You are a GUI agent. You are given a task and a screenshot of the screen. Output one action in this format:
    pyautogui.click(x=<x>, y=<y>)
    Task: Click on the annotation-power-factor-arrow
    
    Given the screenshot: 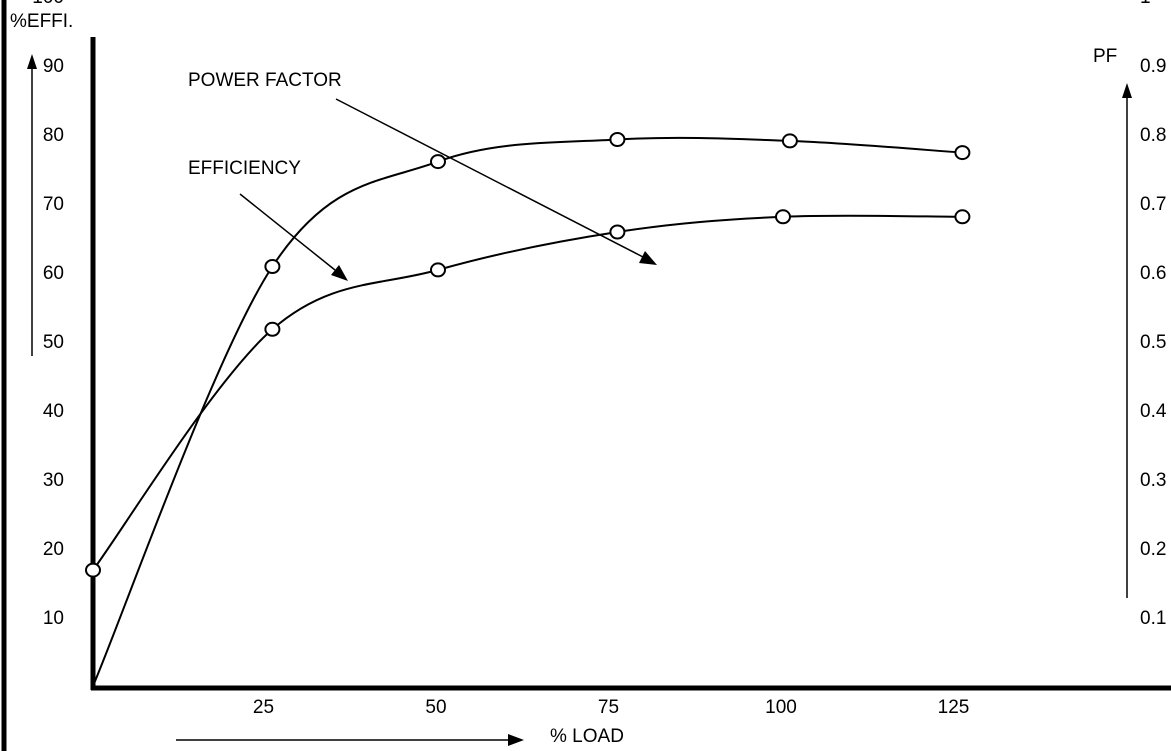 What is the action you would take?
    pyautogui.click(x=496, y=181)
    